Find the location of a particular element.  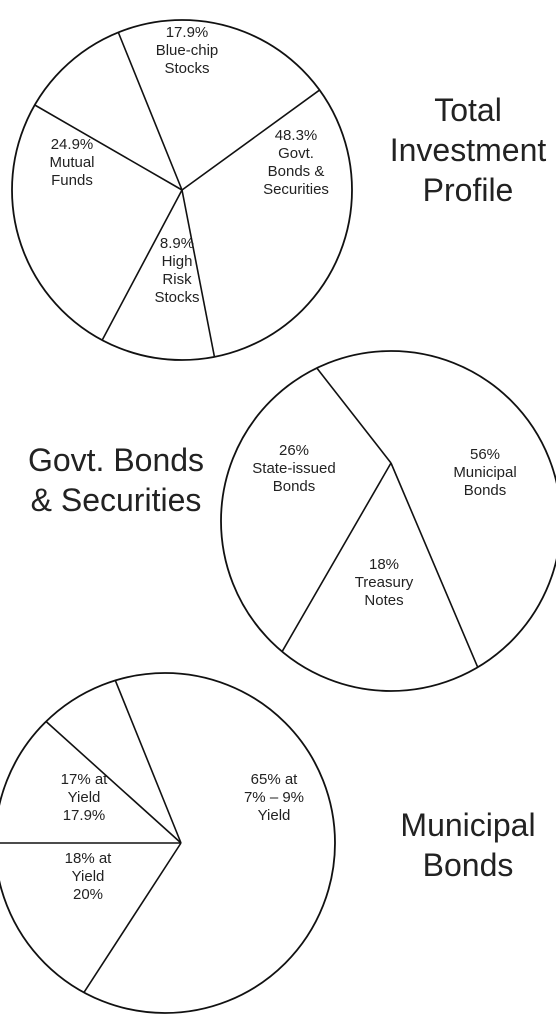

pie-2-slice-label-line: 56% is located at coordinates (485, 454).